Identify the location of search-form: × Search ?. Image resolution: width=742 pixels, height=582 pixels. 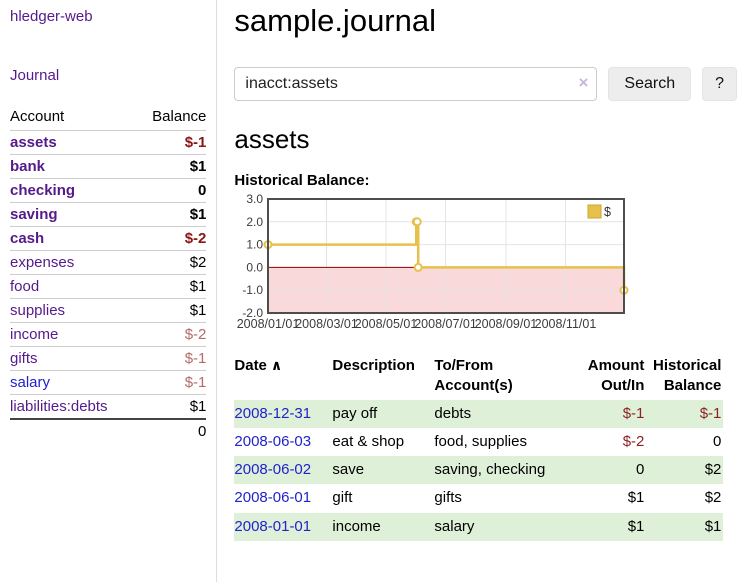
(485, 84).